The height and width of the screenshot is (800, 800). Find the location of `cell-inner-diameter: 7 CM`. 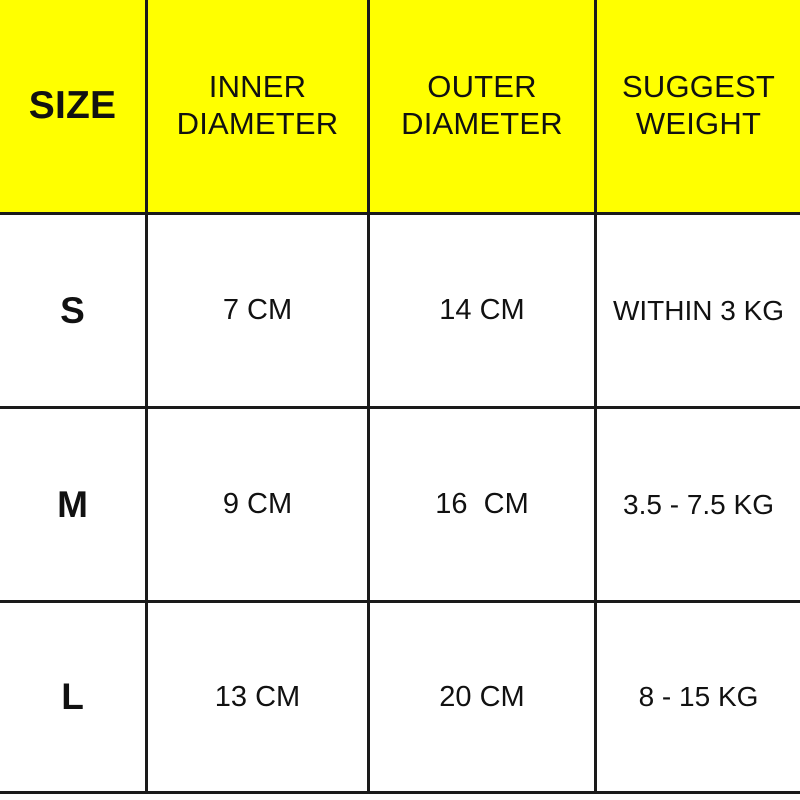

cell-inner-diameter: 7 CM is located at coordinates (256, 310).